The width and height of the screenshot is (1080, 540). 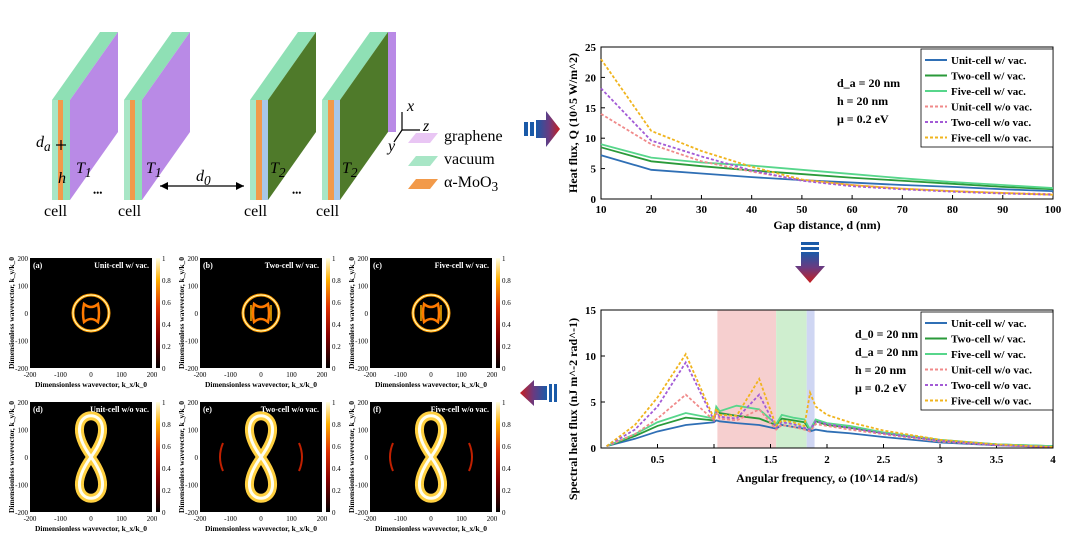 I want to click on t1-label-1: T1, so click(x=84, y=170).